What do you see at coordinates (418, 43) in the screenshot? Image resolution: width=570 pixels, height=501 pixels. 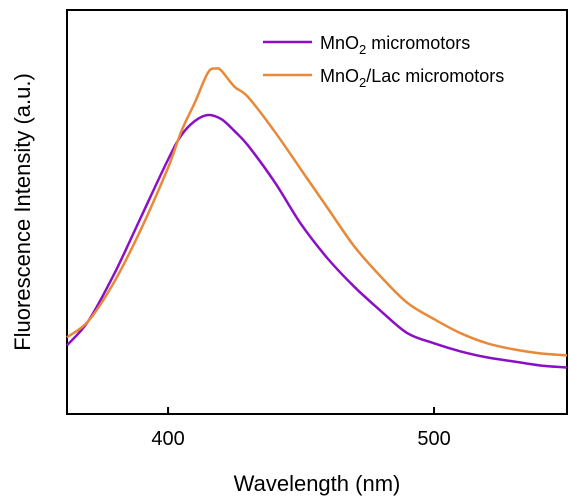 I see `legend-label-mno2-rest: micromotors` at bounding box center [418, 43].